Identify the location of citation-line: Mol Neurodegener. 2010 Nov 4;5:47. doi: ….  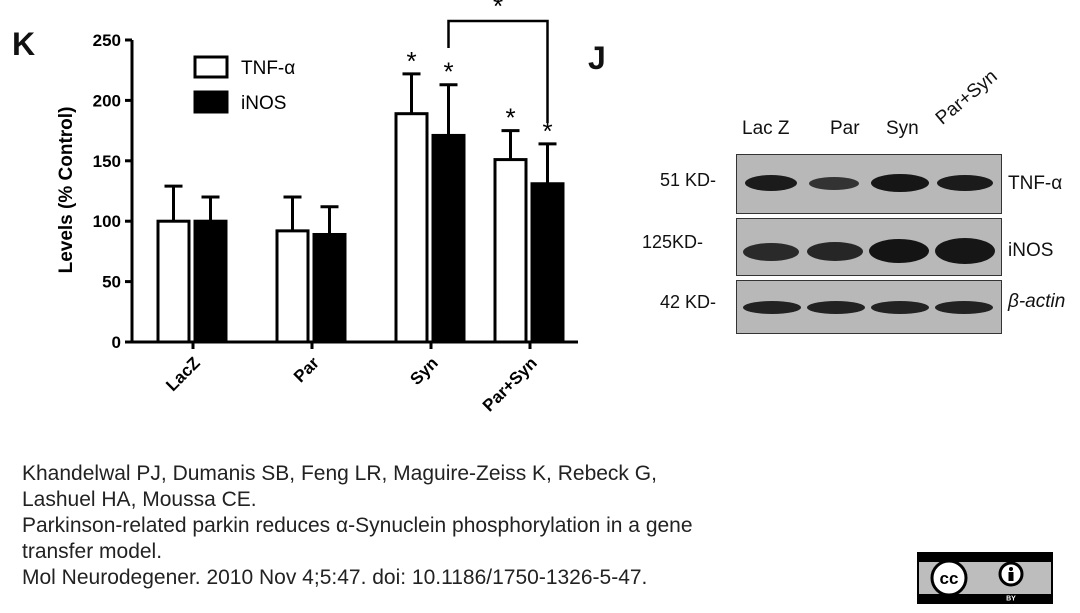
(335, 577).